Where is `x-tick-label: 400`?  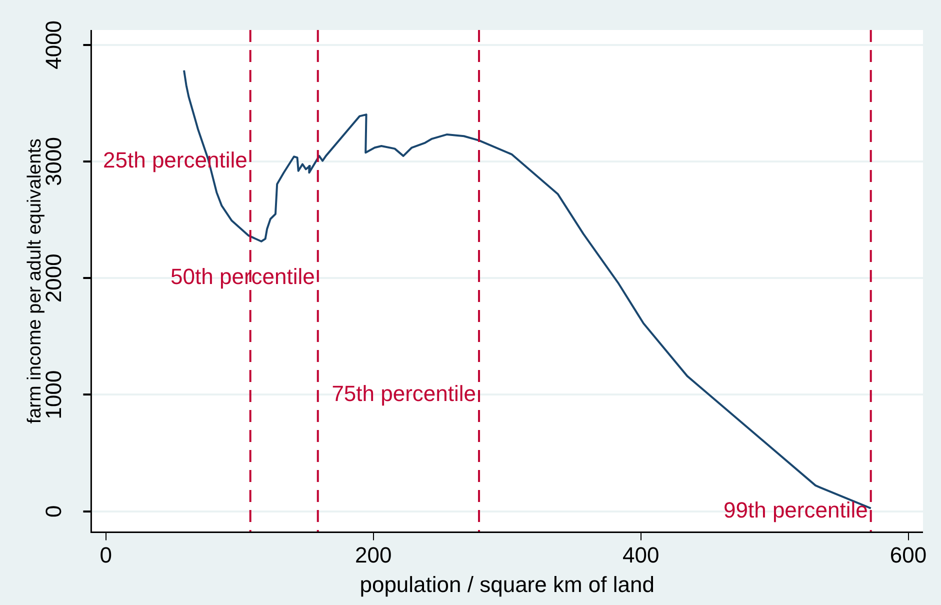
x-tick-label: 400 is located at coordinates (641, 555).